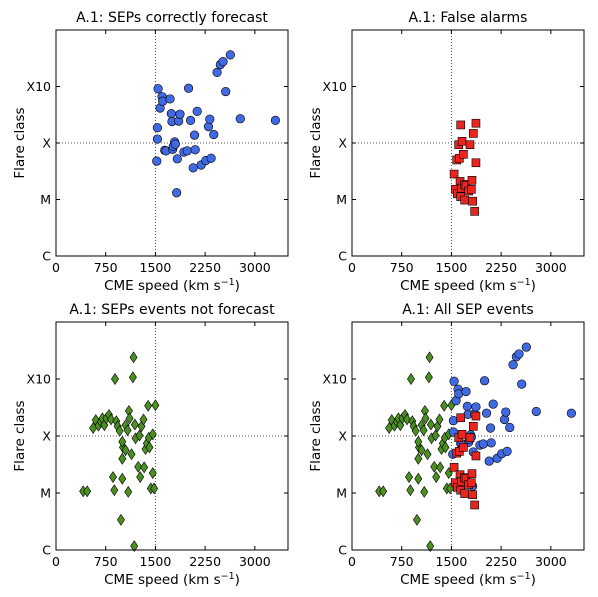 Image resolution: width=598 pixels, height=597 pixels. Describe the element at coordinates (172, 18) in the screenshot. I see `chart-title: A.1: SEPs correctly forecast` at that location.